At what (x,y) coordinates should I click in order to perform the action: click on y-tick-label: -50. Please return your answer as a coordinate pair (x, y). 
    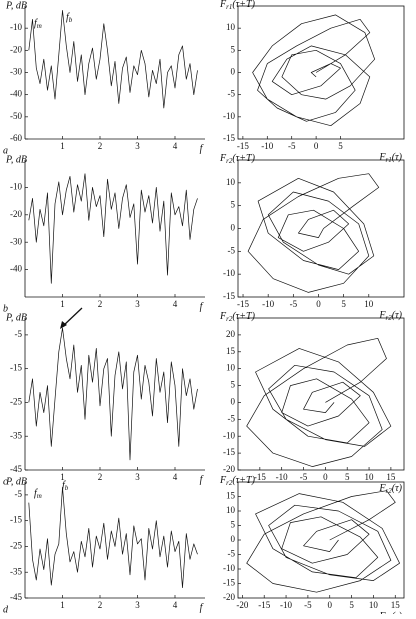
    Looking at the image, I should click on (16, 116).